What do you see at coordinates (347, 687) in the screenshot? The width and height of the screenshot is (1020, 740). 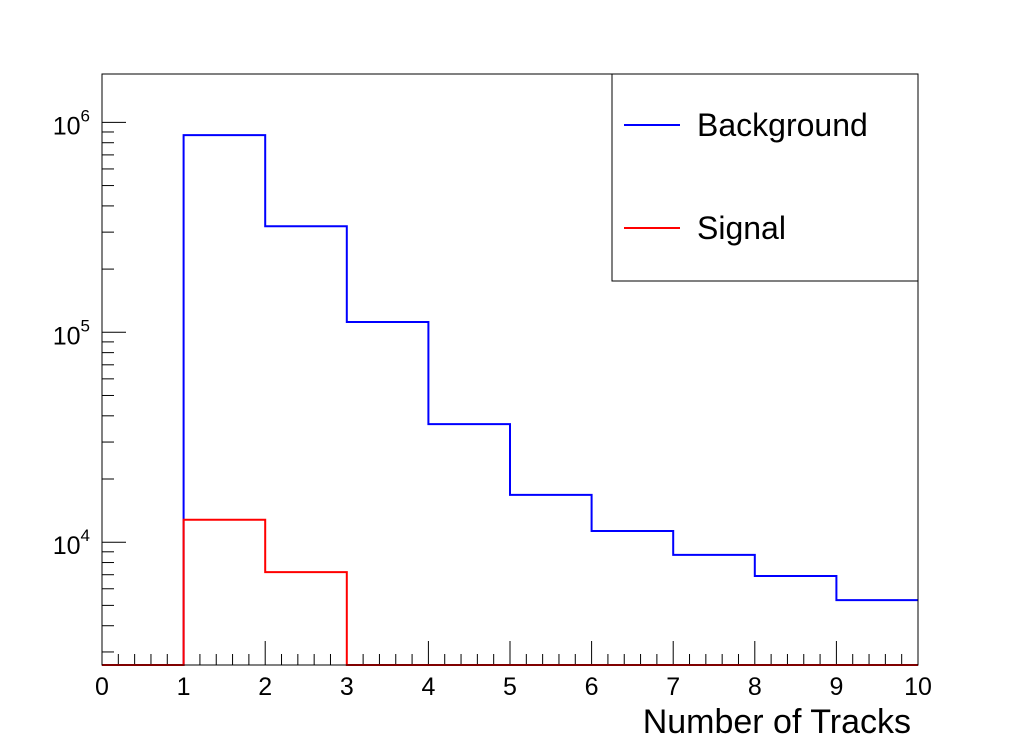 I see `x-tick-label: 3` at bounding box center [347, 687].